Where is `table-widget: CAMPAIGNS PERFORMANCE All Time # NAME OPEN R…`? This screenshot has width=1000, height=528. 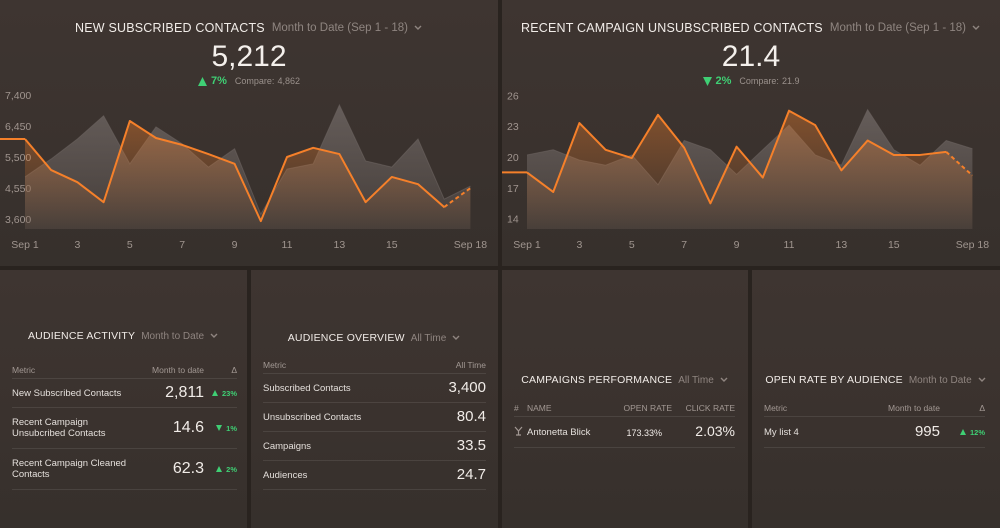
table-widget: CAMPAIGNS PERFORMANCE All Time # NAME OPEN R… is located at coordinates (625, 399).